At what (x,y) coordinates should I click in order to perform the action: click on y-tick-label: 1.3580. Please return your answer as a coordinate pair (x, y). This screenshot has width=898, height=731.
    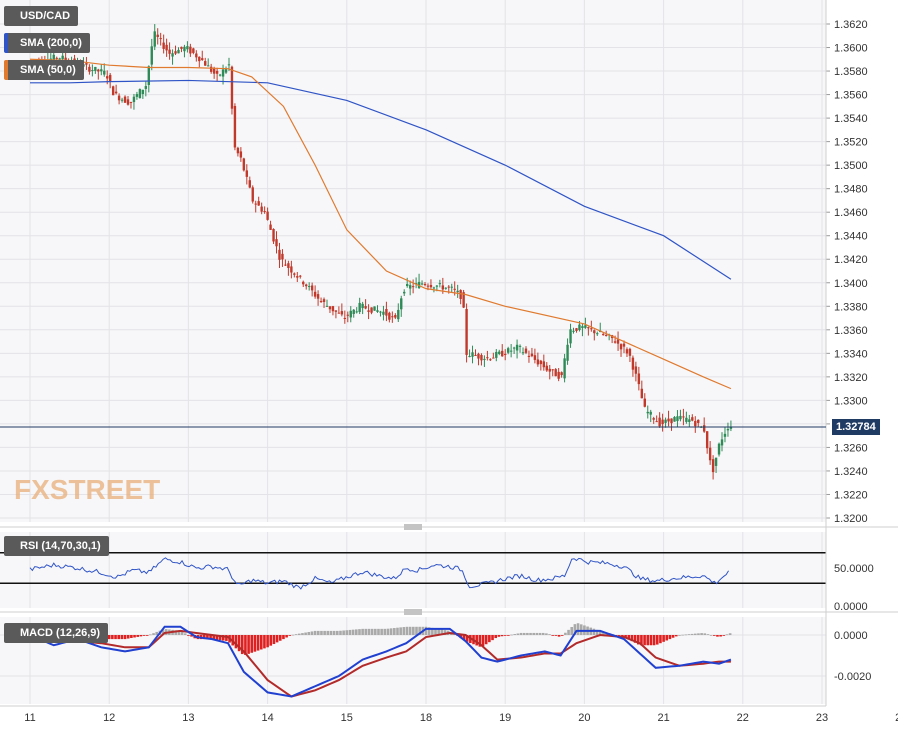
    Looking at the image, I should click on (851, 72).